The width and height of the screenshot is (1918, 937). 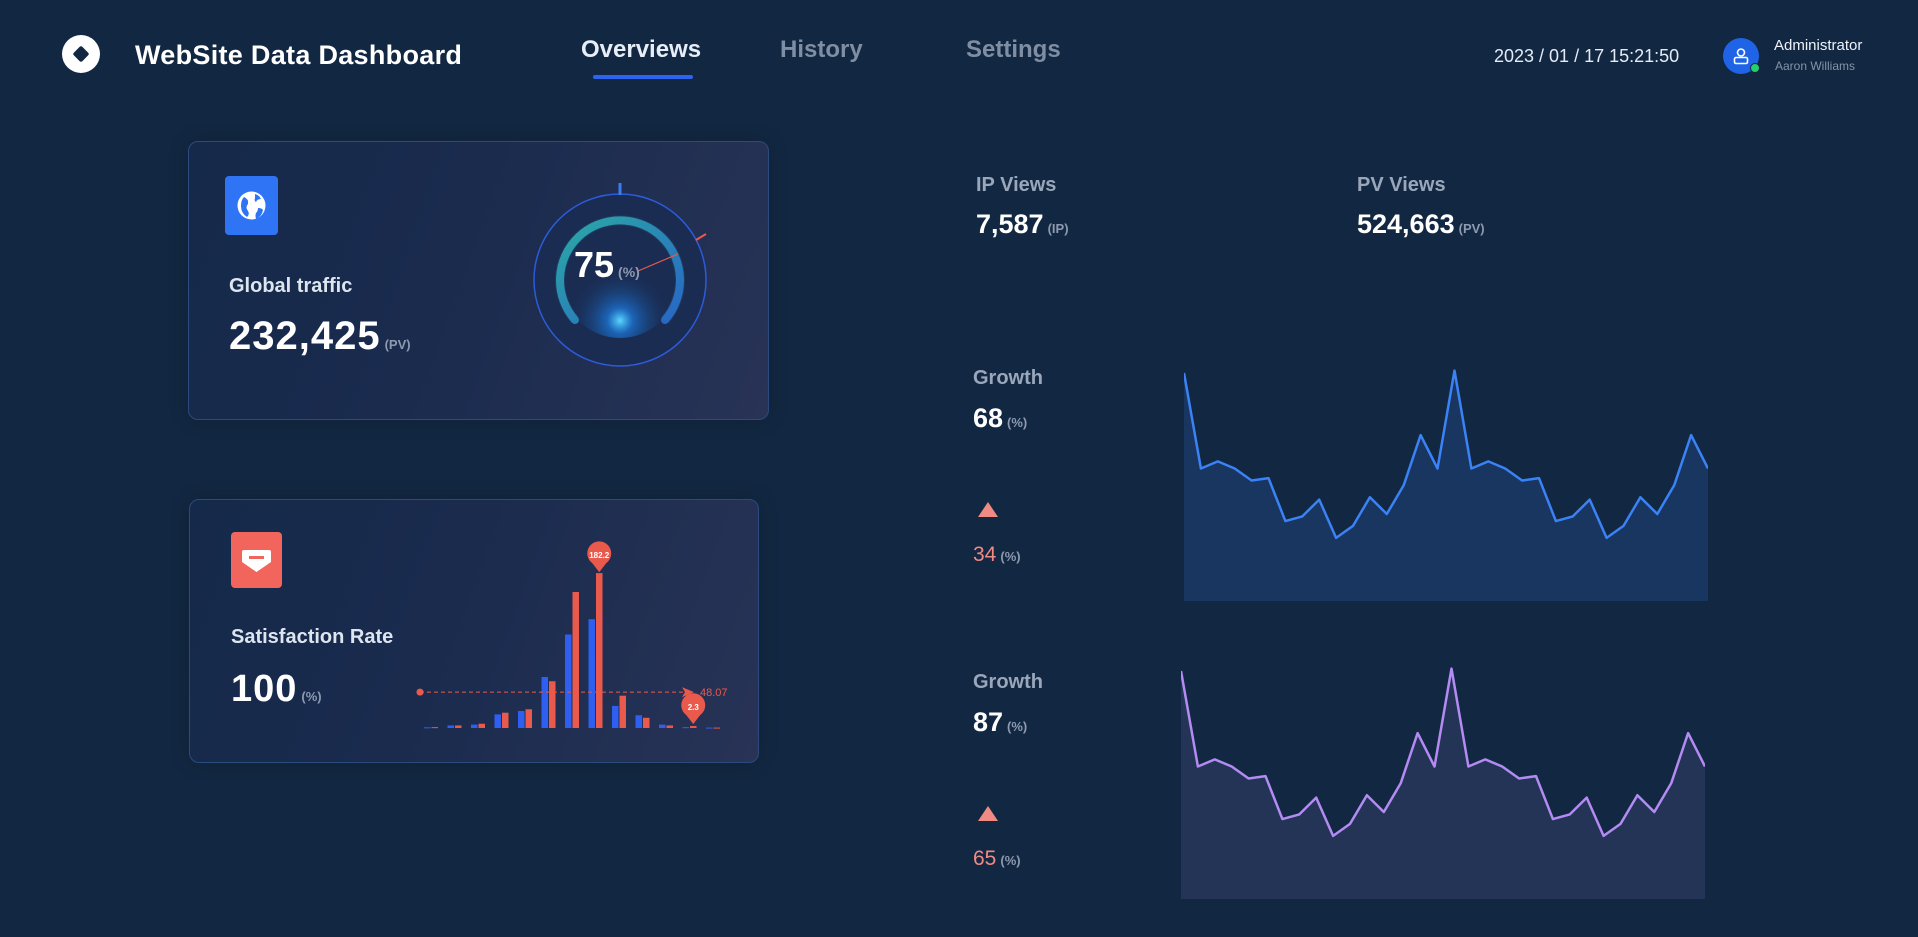 What do you see at coordinates (1010, 860) in the screenshot?
I see `growth-delta-unit-2: (%)` at bounding box center [1010, 860].